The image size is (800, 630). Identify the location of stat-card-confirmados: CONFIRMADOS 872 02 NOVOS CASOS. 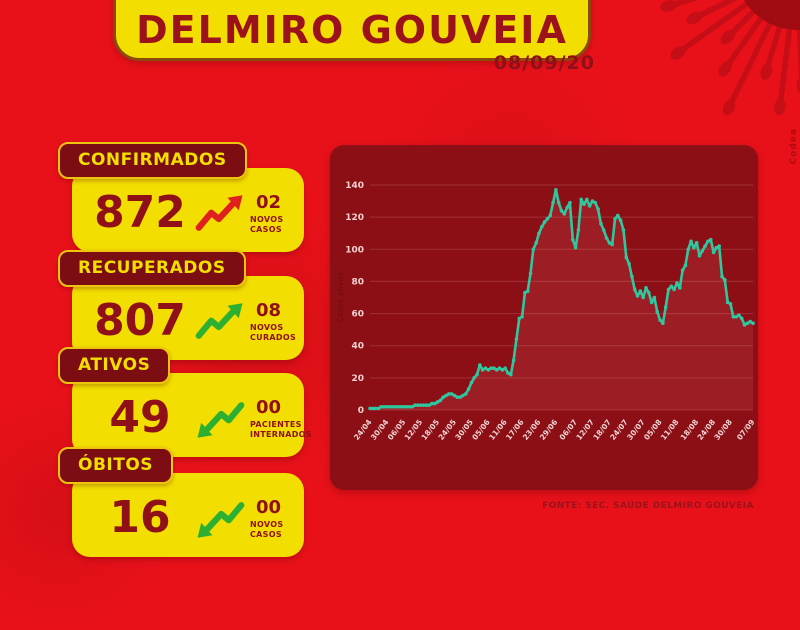
(181, 197).